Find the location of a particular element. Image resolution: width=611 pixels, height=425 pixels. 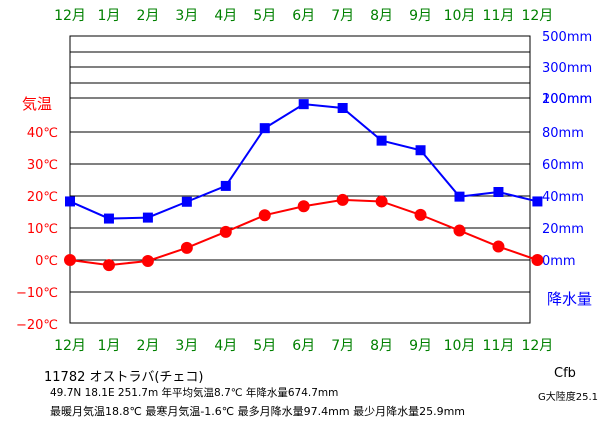

month-label-top: 8月 is located at coordinates (381, 16).